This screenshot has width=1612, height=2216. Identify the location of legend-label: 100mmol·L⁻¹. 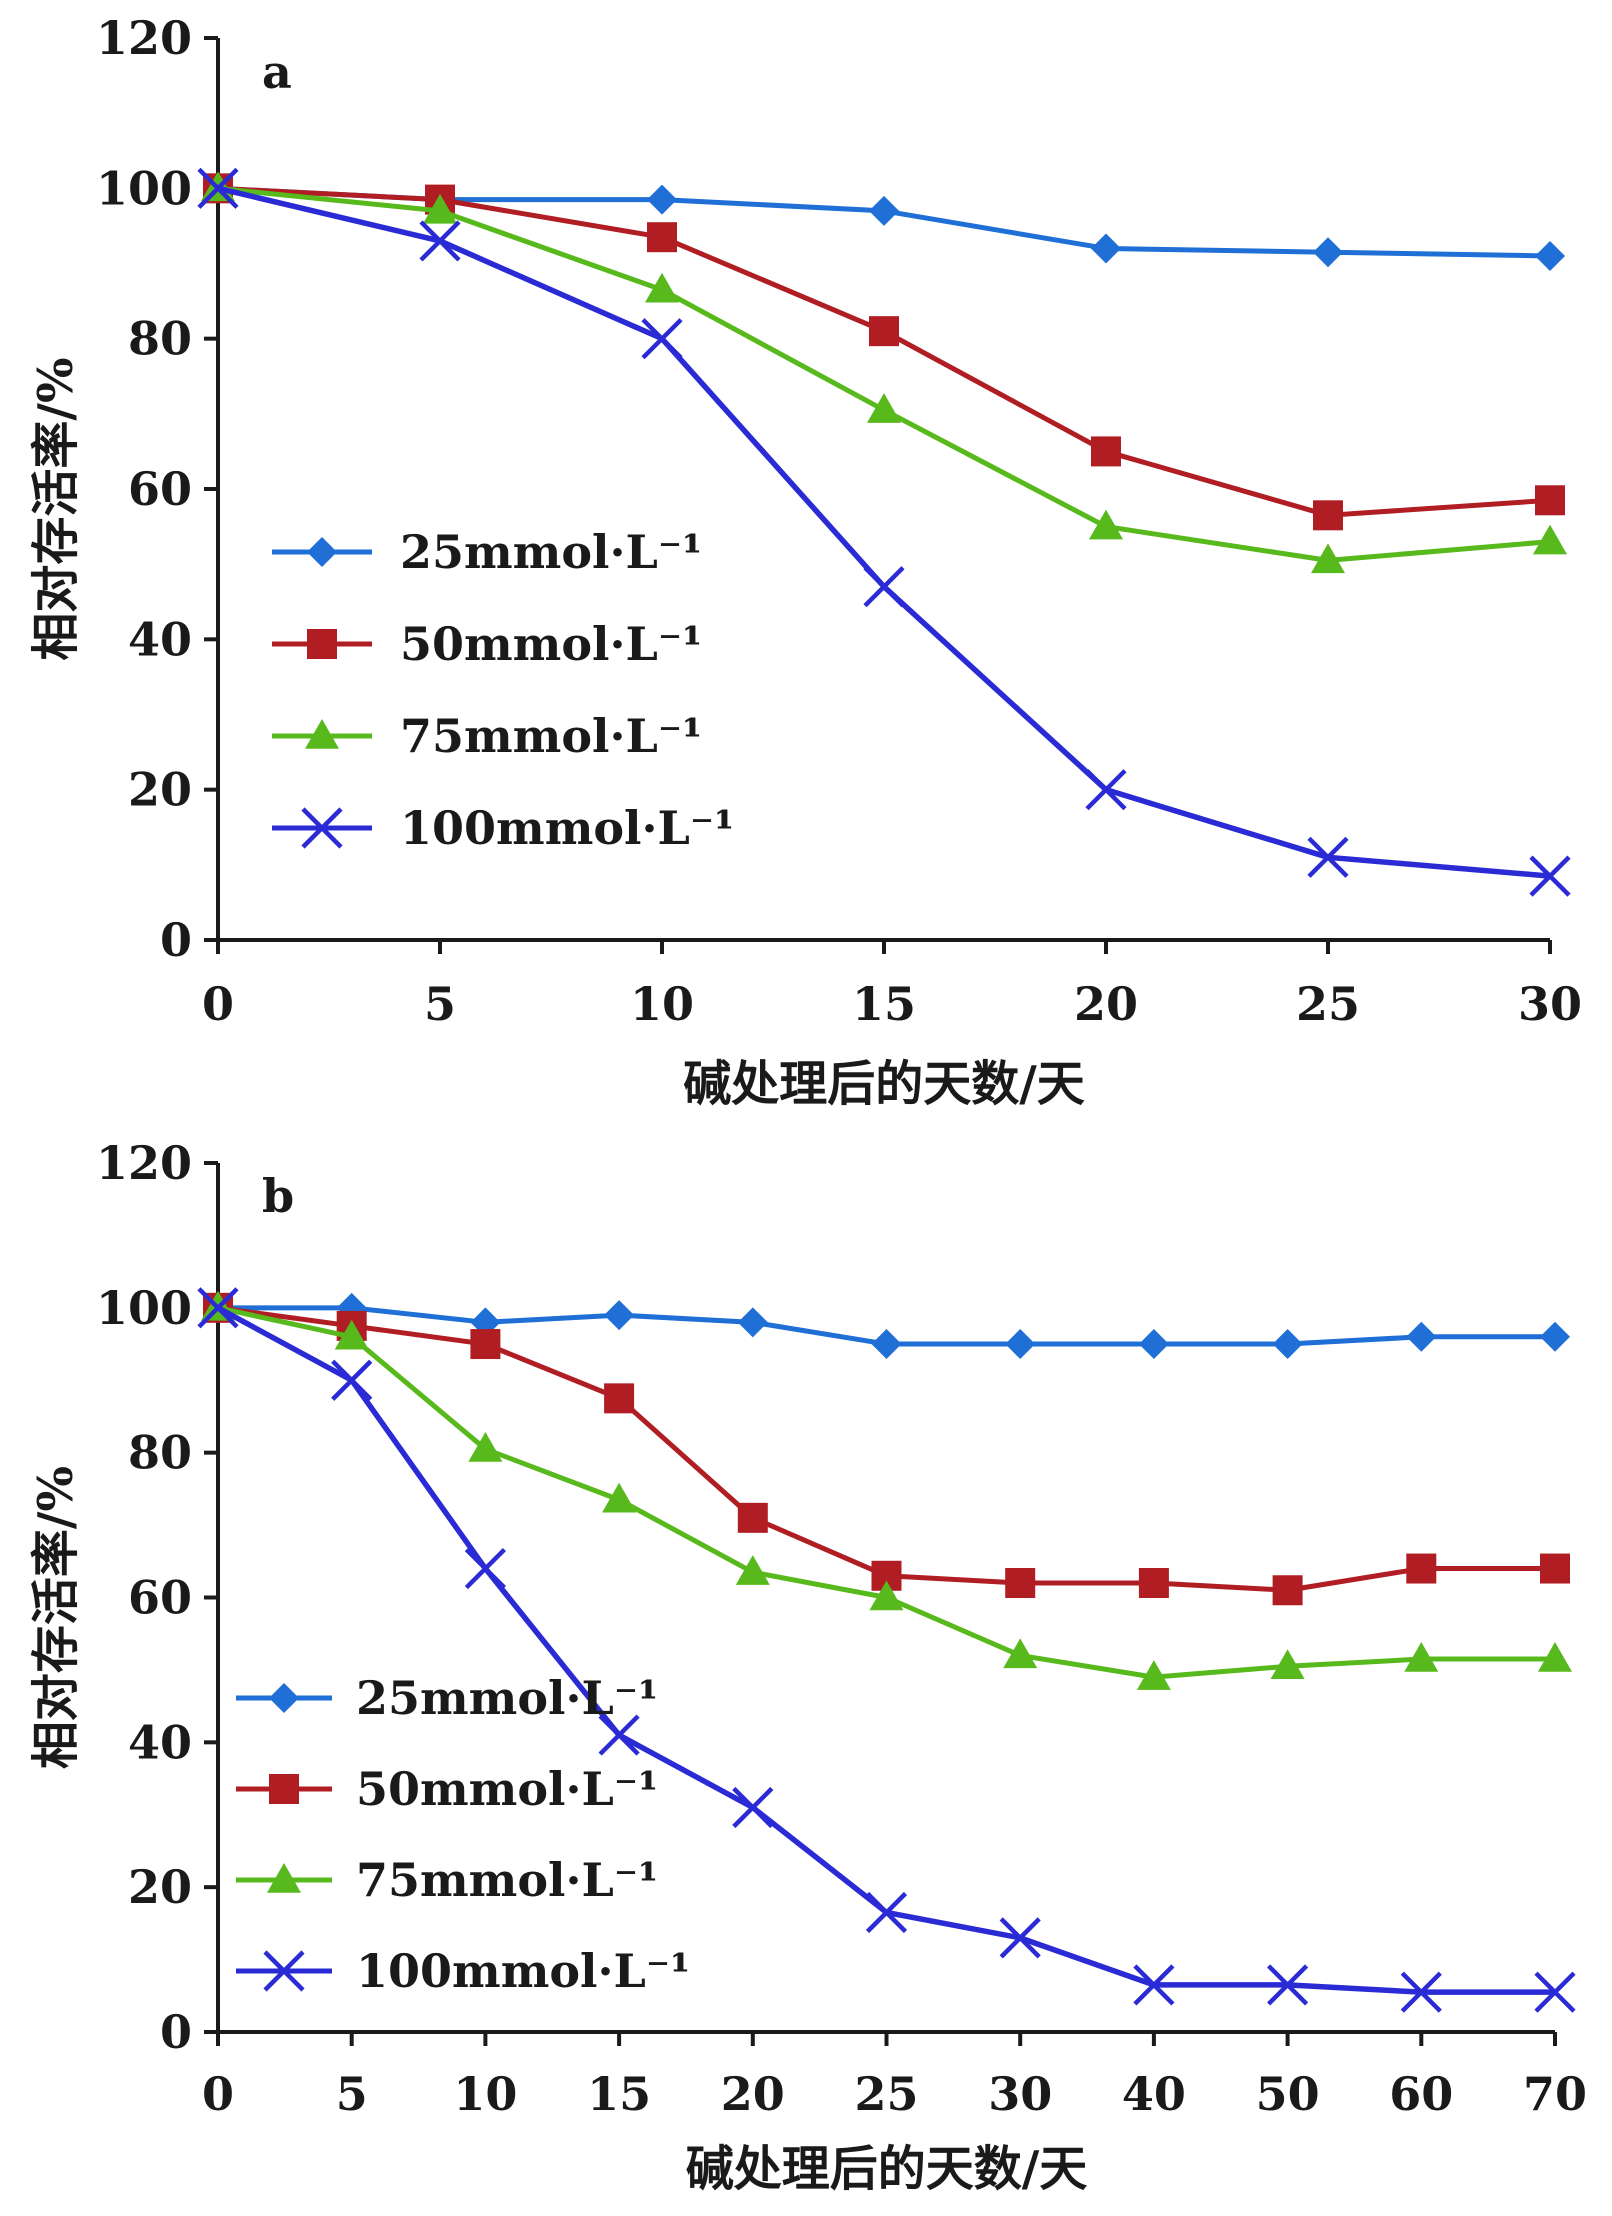
(523, 1971).